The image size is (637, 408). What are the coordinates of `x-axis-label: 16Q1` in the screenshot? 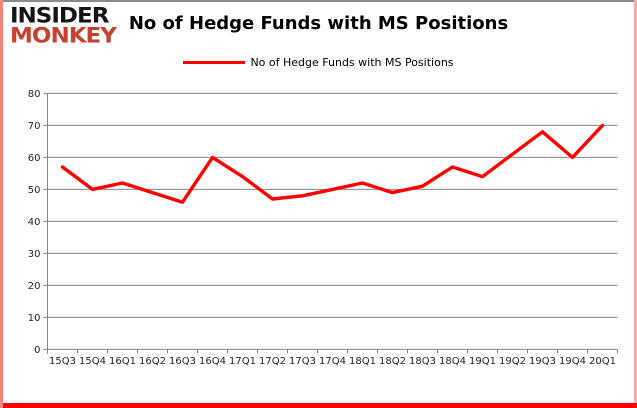 It's located at (122, 361).